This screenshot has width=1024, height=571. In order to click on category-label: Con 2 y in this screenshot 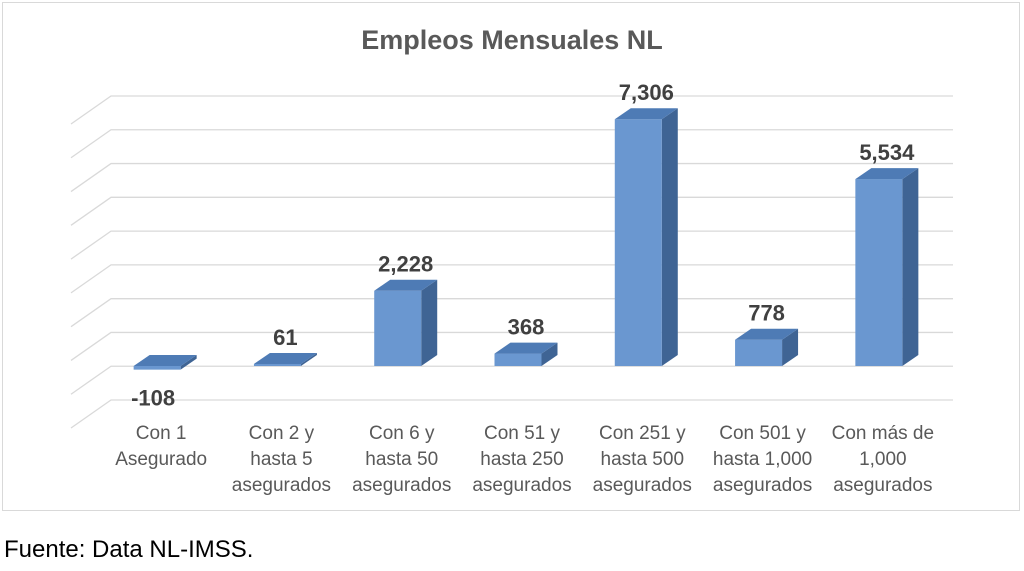, I will do `click(282, 433)`.